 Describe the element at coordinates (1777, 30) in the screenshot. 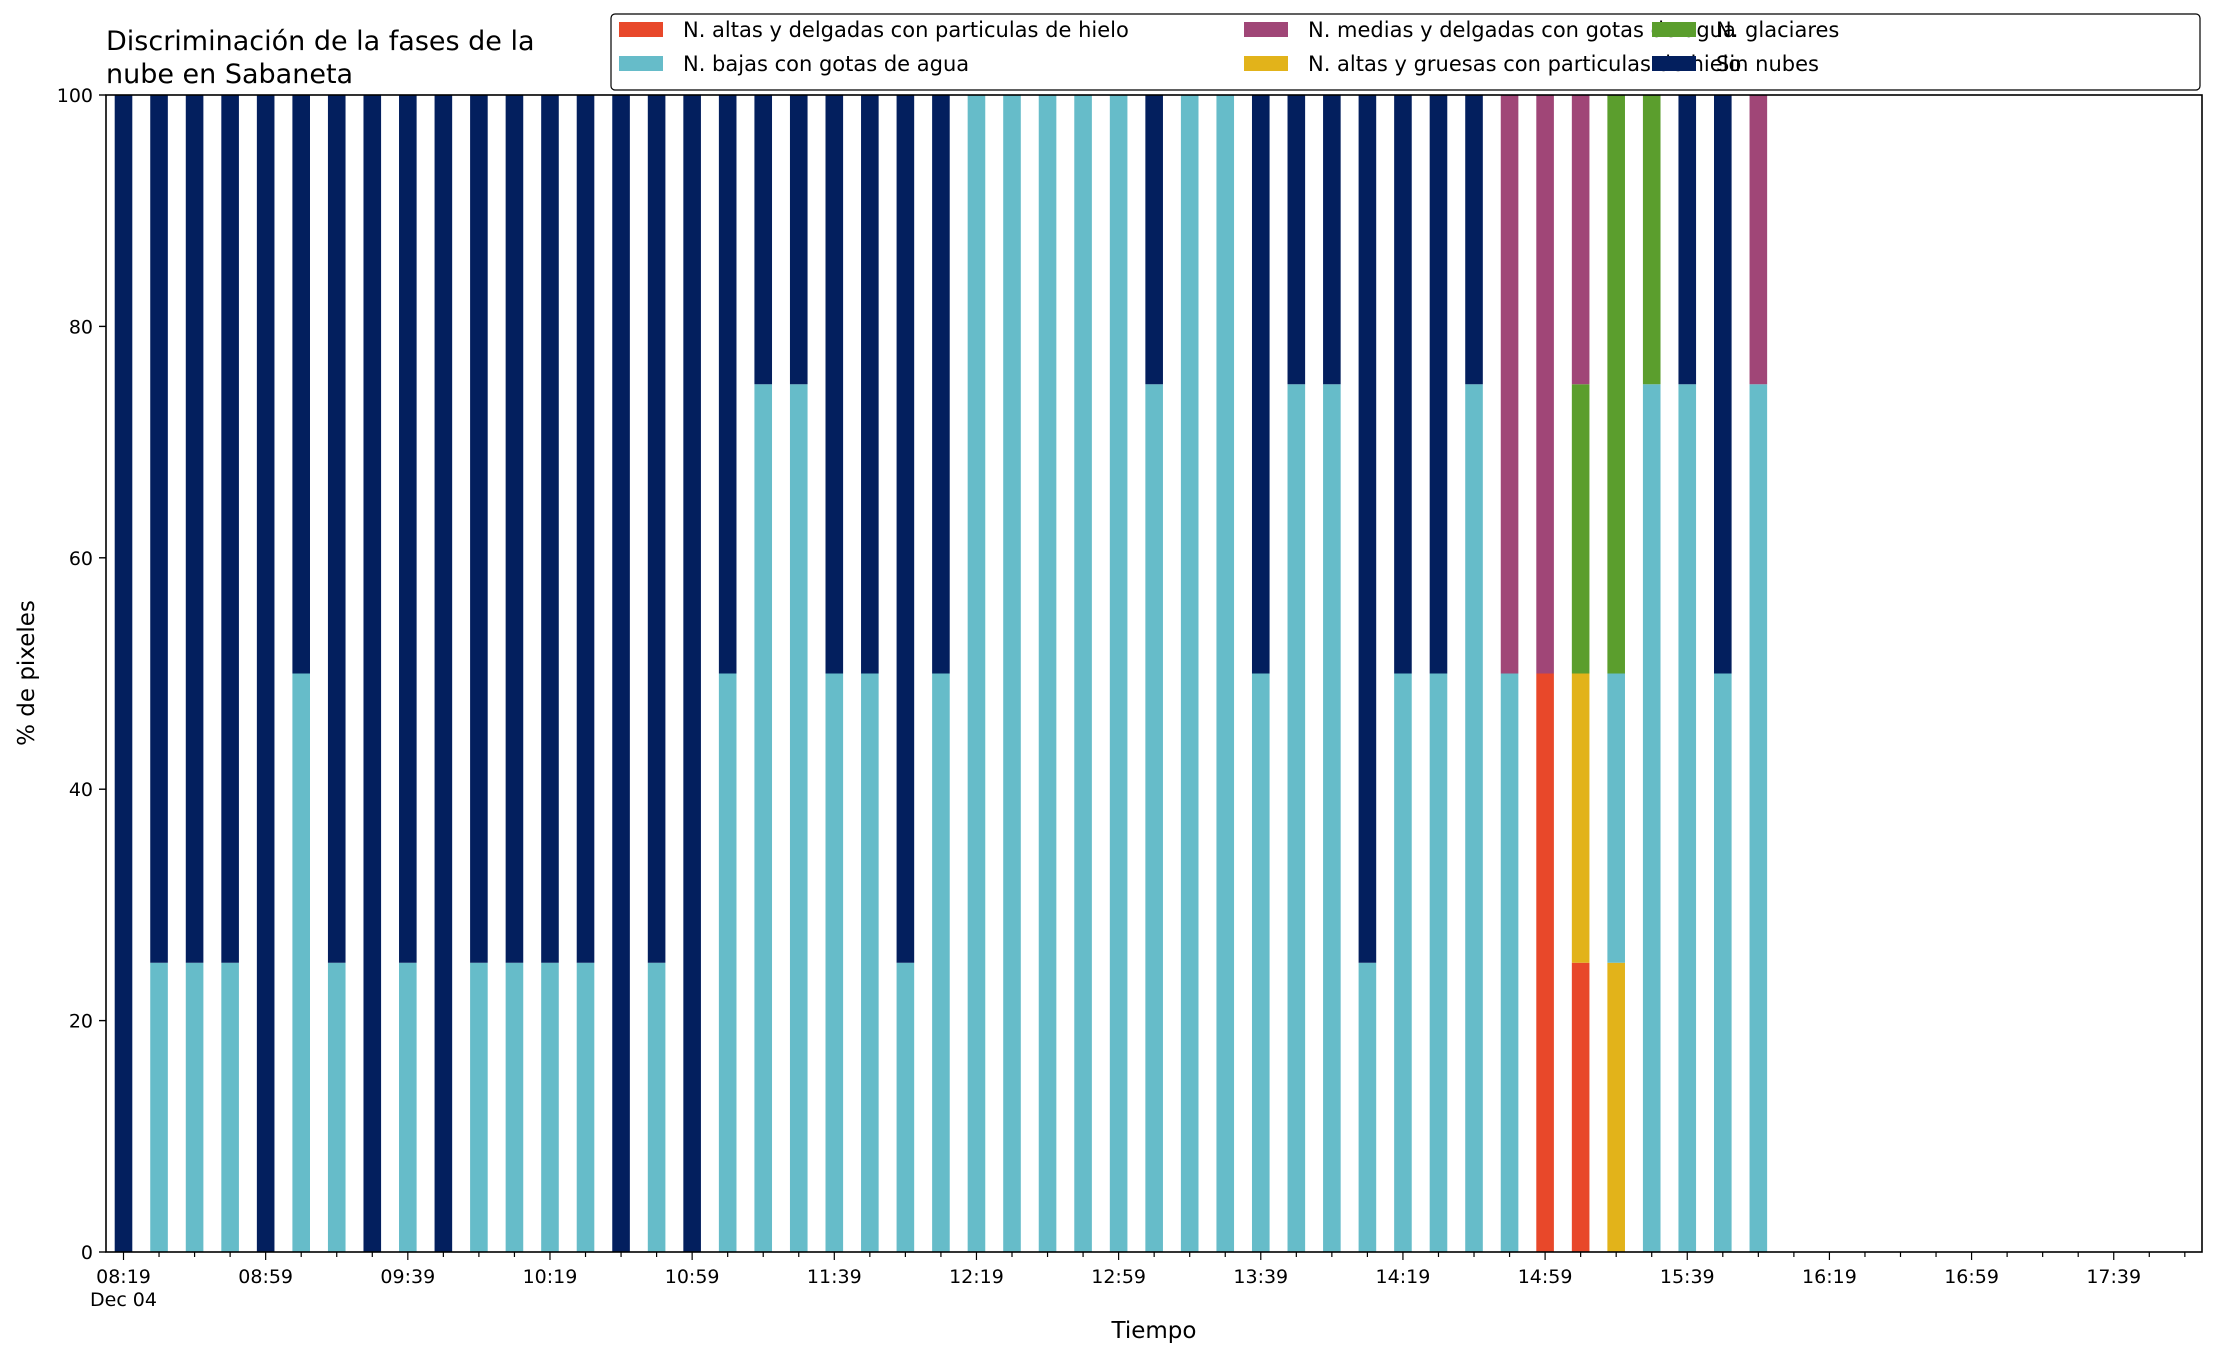

I see `legend-label: N. glaciares` at that location.